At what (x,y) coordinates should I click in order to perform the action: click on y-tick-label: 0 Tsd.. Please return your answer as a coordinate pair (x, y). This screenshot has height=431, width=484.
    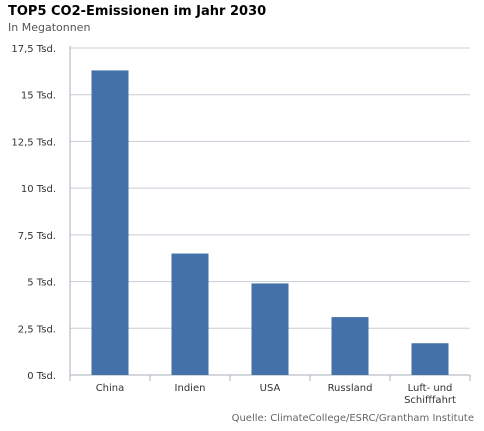
    Looking at the image, I should click on (41, 376).